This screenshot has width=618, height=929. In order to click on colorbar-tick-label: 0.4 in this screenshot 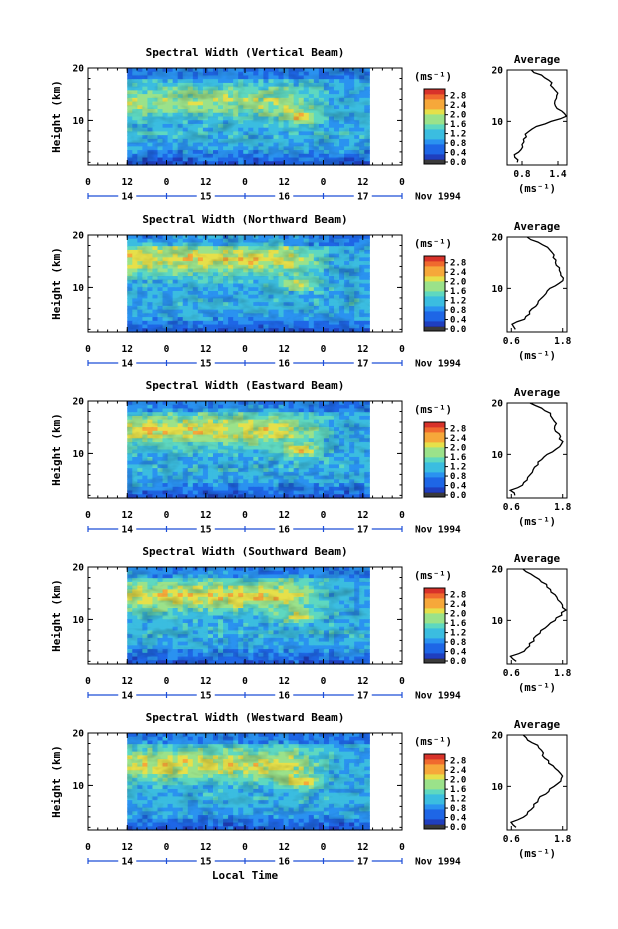, I will do `click(458, 154)`.